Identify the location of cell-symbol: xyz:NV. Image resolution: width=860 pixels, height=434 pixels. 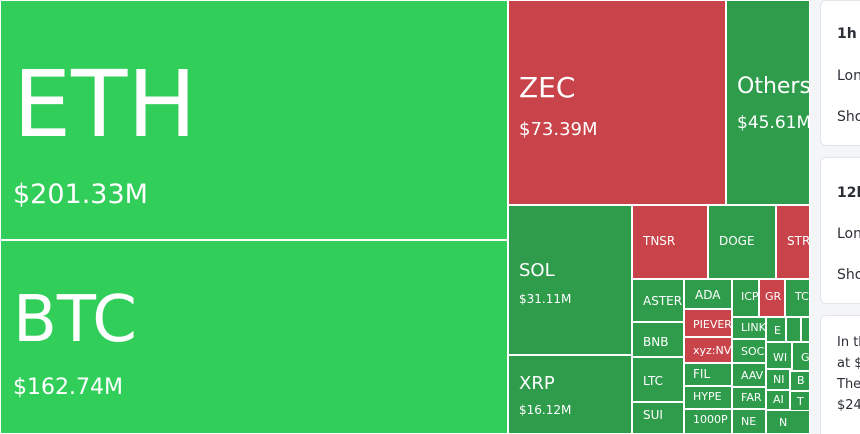
(712, 350).